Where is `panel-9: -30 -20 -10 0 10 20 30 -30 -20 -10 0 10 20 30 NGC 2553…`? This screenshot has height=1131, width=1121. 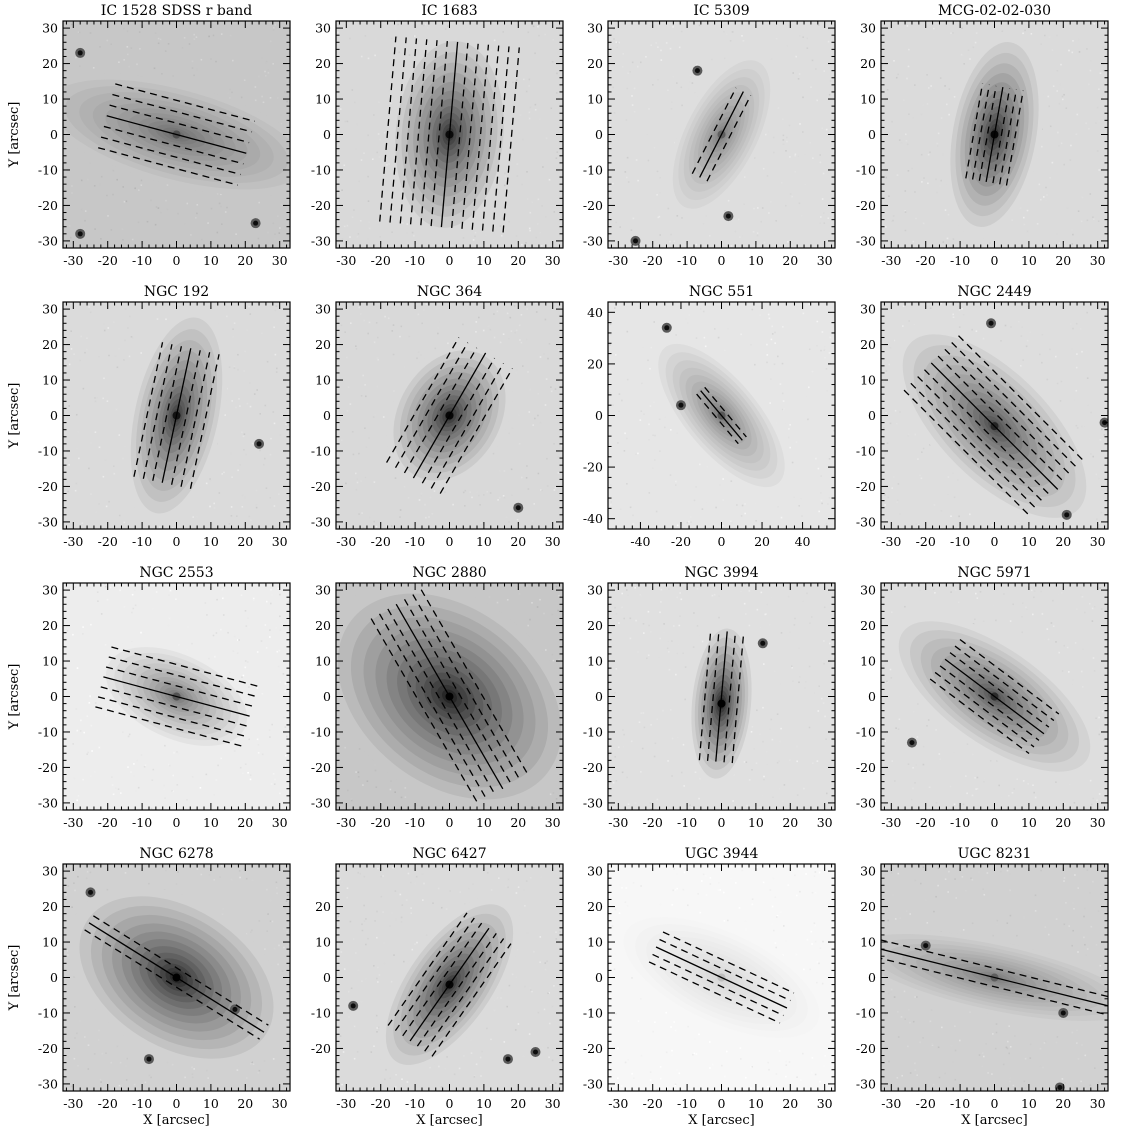 panel-9: -30 -20 -10 0 10 20 30 -30 -20 -10 0 10 20 30 NGC 2553… is located at coordinates (149, 697).